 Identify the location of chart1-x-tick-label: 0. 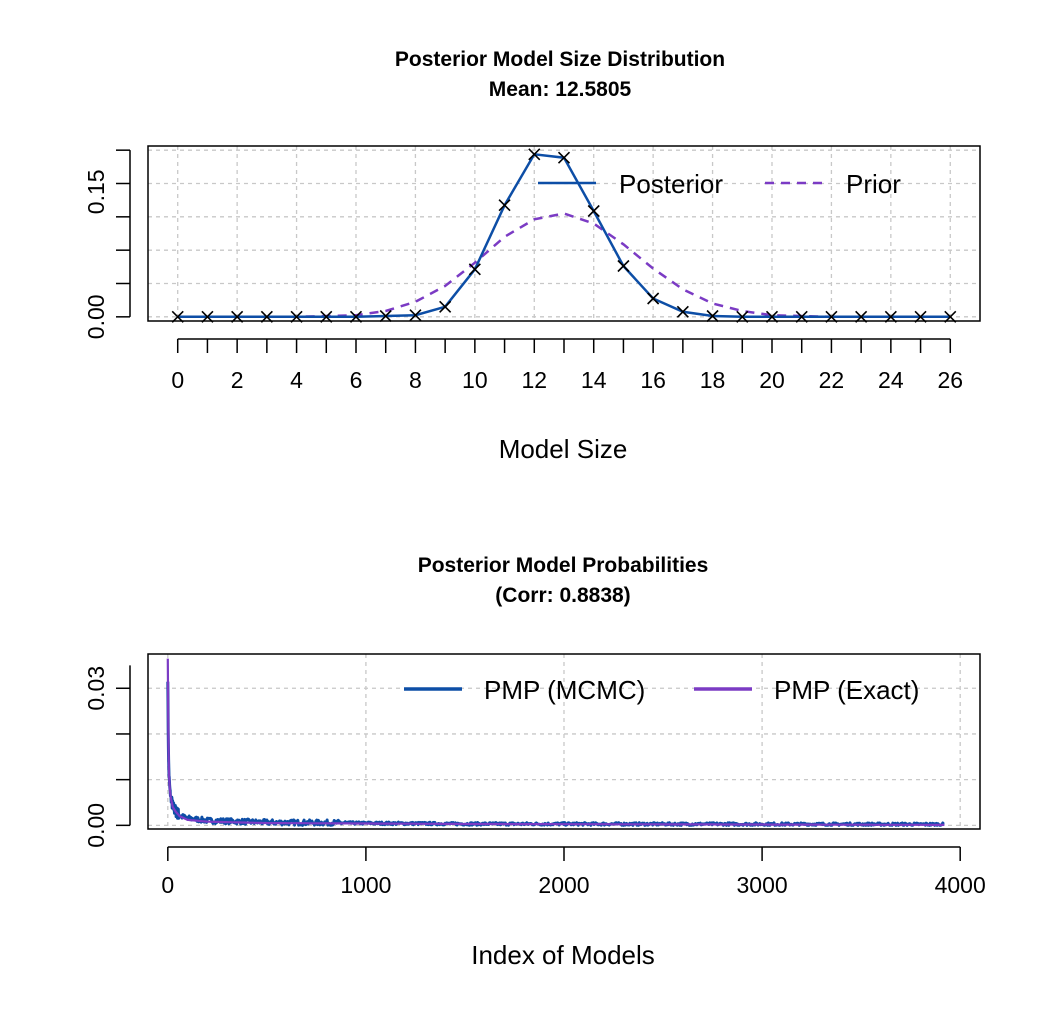
(177, 380).